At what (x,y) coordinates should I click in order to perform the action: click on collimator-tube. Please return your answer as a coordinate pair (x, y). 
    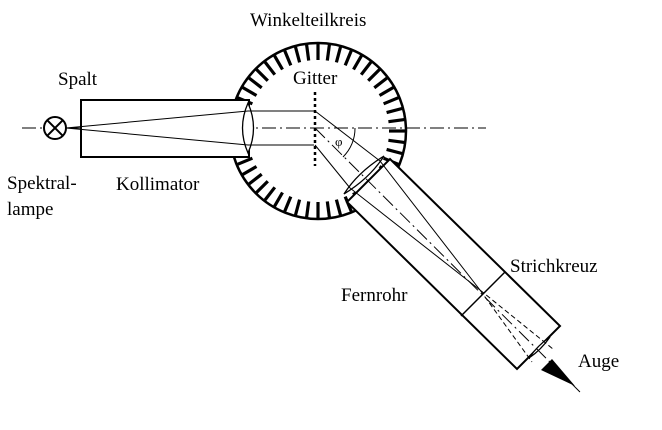
    Looking at the image, I should click on (165, 128).